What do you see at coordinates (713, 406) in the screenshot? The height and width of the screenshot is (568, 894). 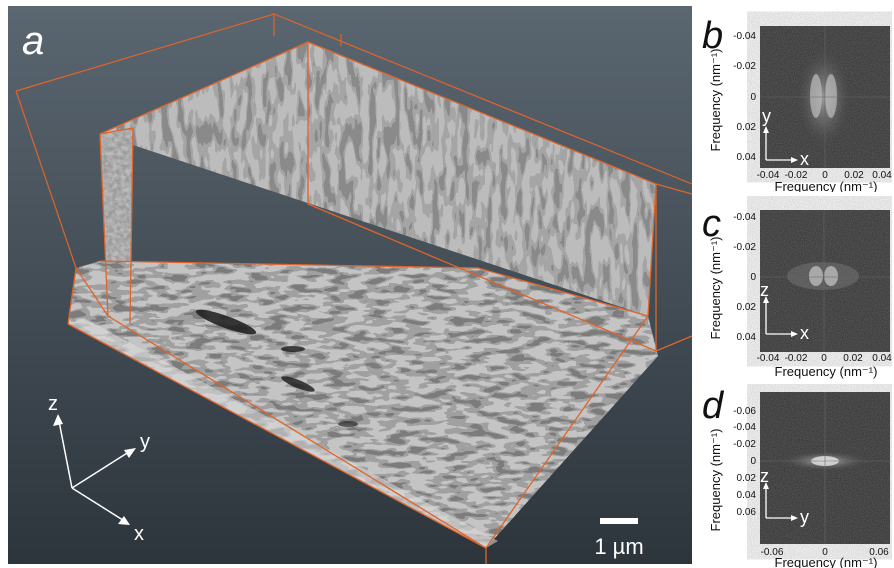 I see `panel-letter: d` at bounding box center [713, 406].